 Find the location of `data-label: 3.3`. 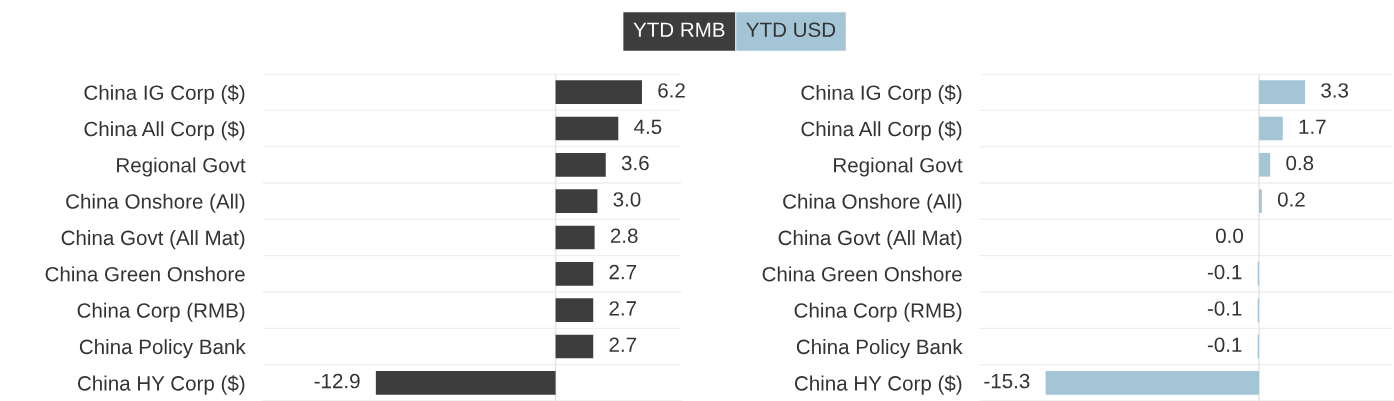

data-label: 3.3 is located at coordinates (1335, 90).